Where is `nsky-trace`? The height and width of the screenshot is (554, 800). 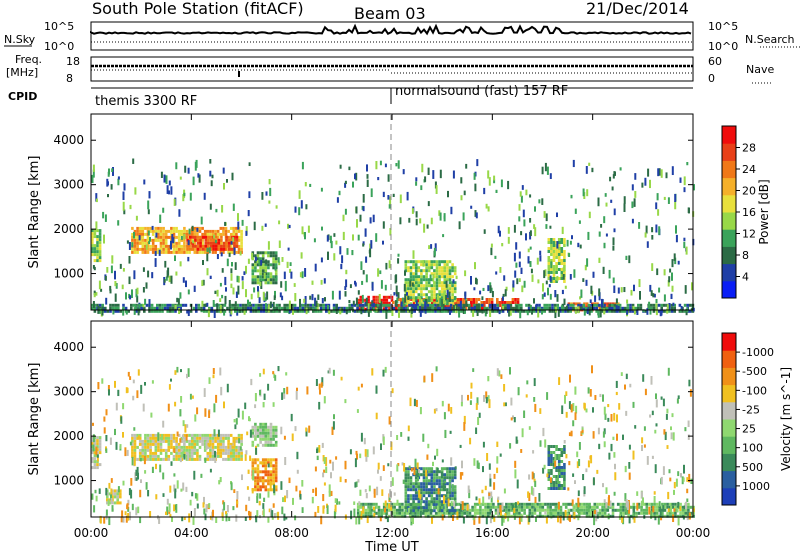 nsky-trace is located at coordinates (391, 33).